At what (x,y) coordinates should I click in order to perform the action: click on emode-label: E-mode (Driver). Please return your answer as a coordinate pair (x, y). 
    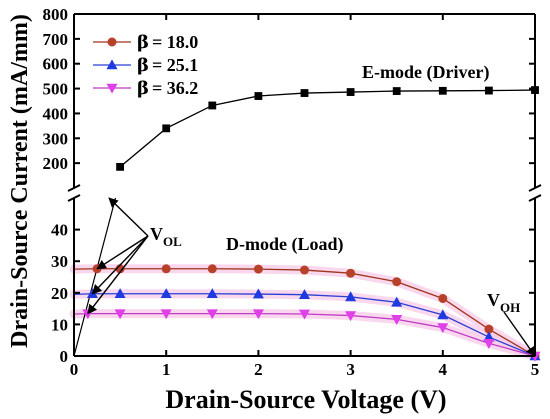
    Looking at the image, I should click on (425, 72).